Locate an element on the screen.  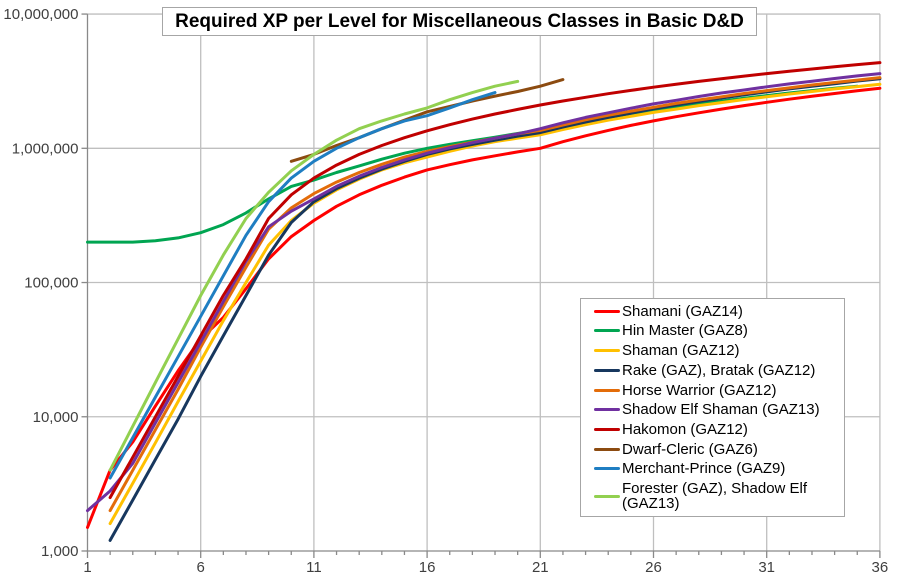
y-tick-label: 100,000 is located at coordinates (51, 283).